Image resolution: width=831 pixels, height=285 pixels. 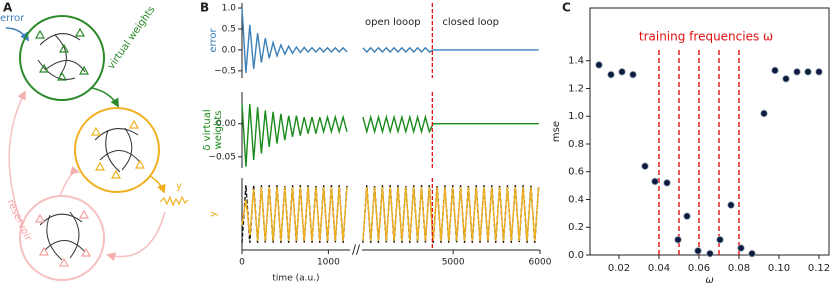 I want to click on x-tick-label: 0.06, so click(x=699, y=268).